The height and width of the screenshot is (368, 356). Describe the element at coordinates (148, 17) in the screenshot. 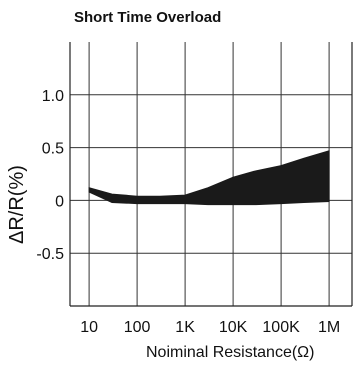

I see `chart-title: Short Time Overload` at that location.